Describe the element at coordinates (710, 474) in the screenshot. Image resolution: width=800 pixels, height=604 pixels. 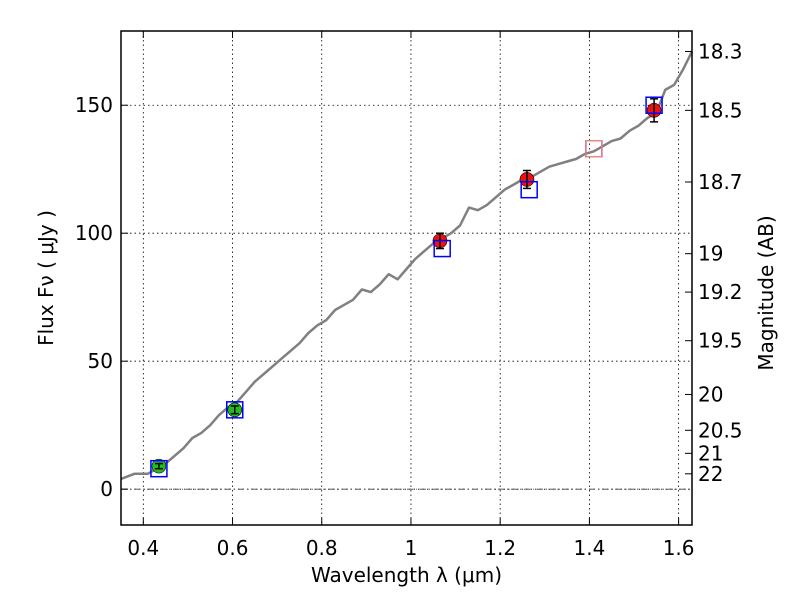
I see `right-tick-label: 22` at that location.